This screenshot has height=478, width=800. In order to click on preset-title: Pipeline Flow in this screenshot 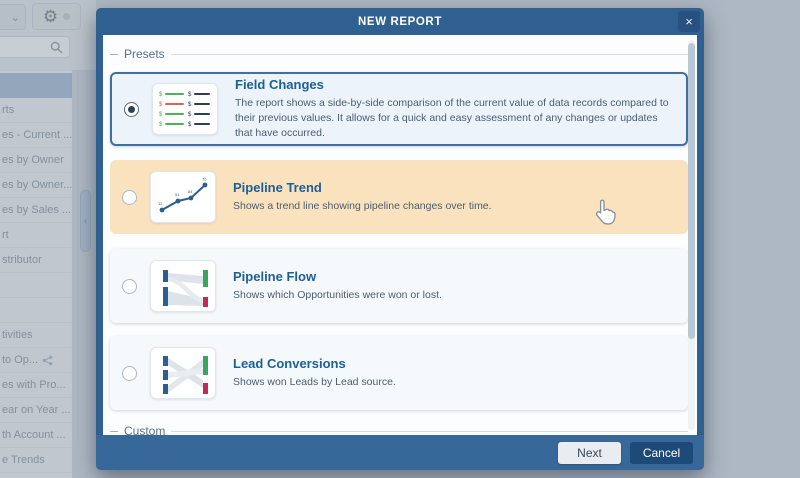, I will do `click(275, 276)`.